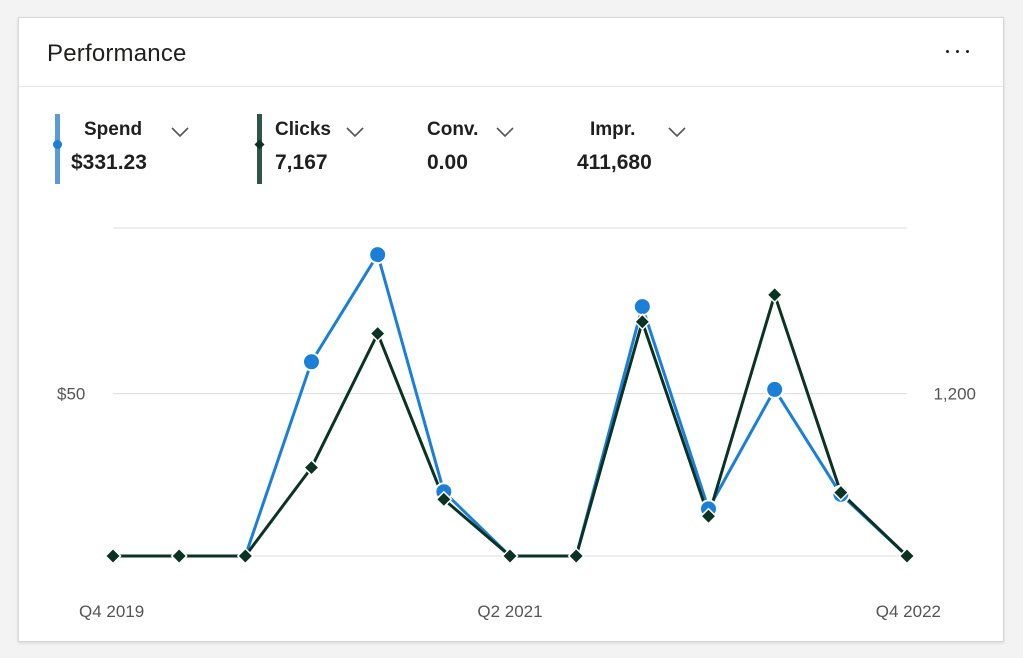 The image size is (1023, 658). What do you see at coordinates (111, 611) in the screenshot?
I see `x-tick-label: Q4 2019` at bounding box center [111, 611].